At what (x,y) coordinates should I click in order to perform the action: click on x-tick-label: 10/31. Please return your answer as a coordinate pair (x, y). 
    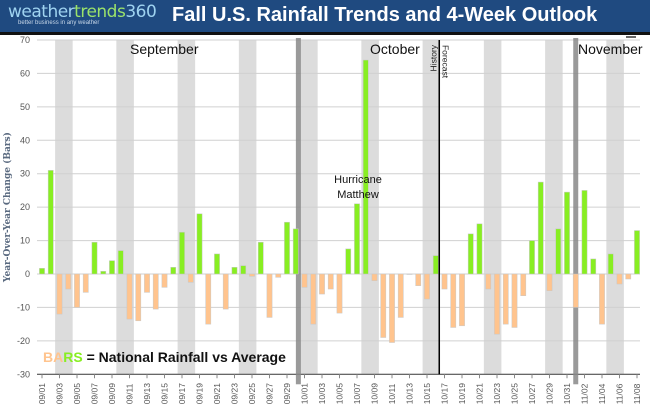
    Looking at the image, I should click on (567, 394).